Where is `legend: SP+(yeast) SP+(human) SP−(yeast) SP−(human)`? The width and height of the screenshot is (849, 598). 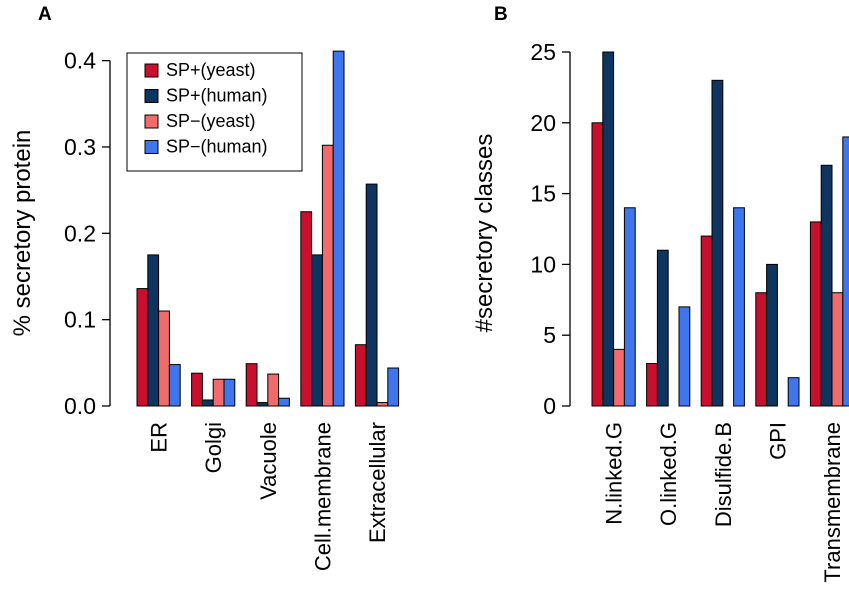 legend: SP+(yeast) SP+(human) SP−(yeast) SP−(human) is located at coordinates (214, 112).